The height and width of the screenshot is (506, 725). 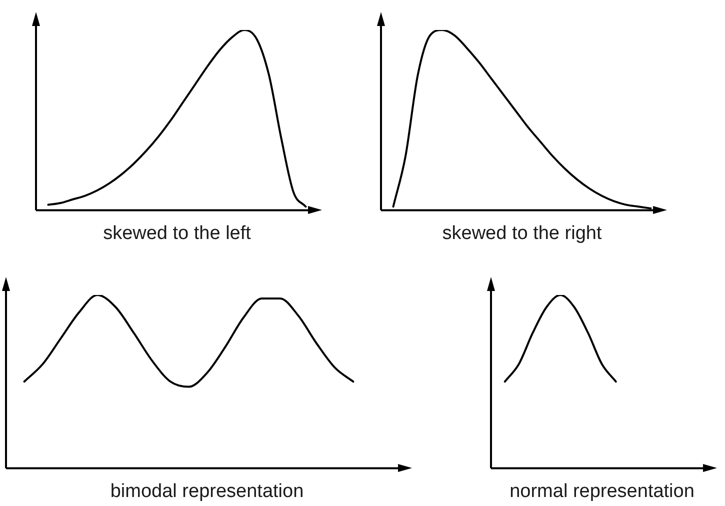 What do you see at coordinates (522, 233) in the screenshot?
I see `x-axis-title: skewed to the right` at bounding box center [522, 233].